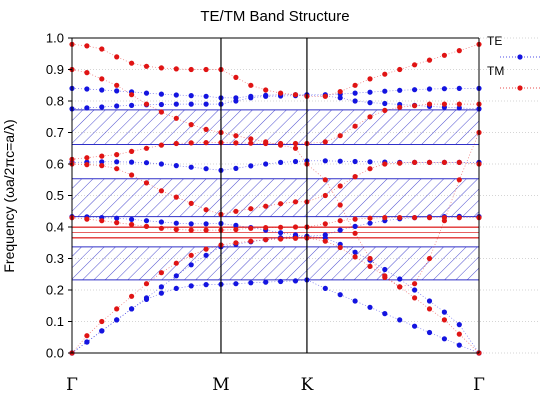 This screenshot has width=550, height=404. Describe the element at coordinates (55, 290) in the screenshot. I see `y-tick-label: 0.2` at that location.